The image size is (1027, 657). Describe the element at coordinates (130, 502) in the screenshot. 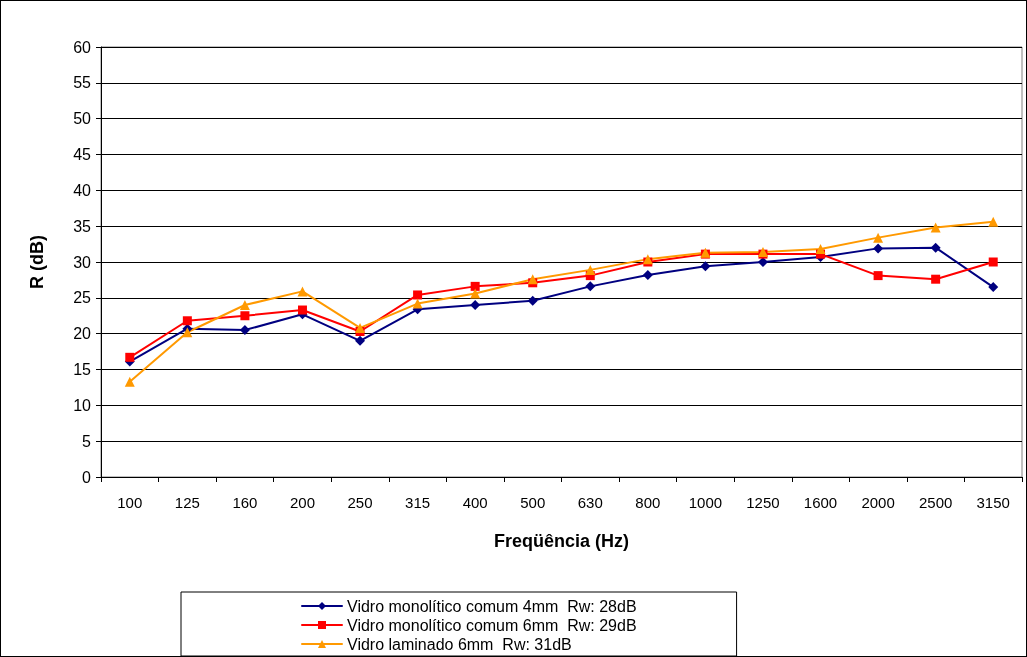

I see `x-tick-label: 100` at that location.